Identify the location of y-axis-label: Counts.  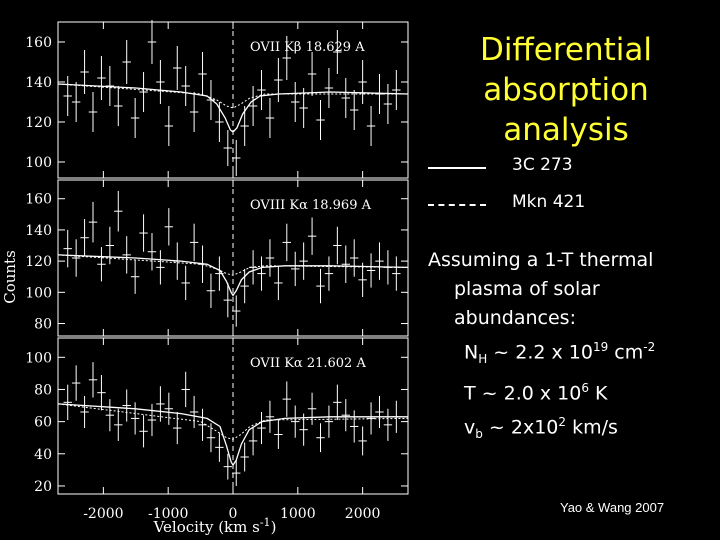
(10, 277).